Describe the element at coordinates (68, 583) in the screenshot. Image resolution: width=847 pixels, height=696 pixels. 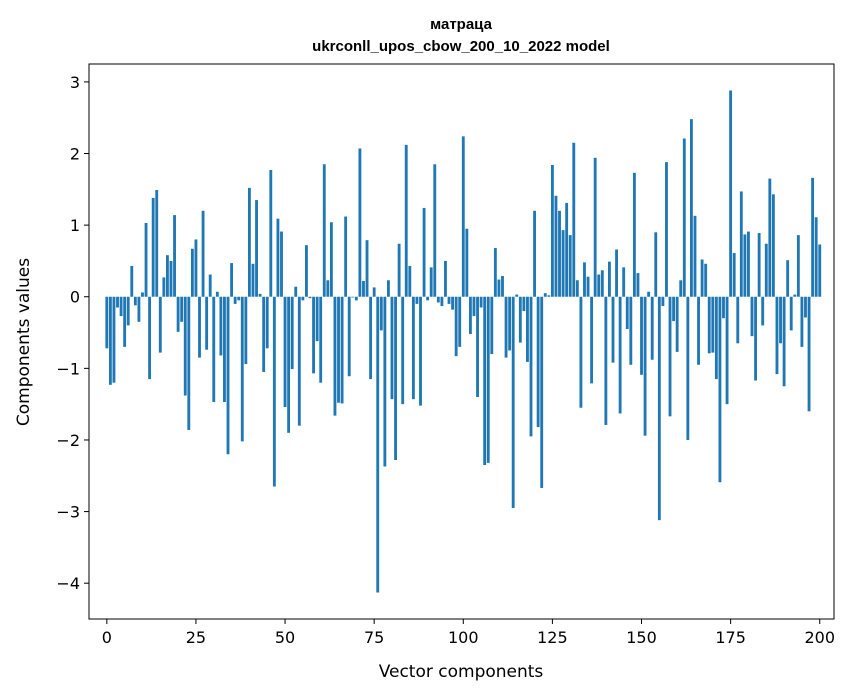
I see `y-tick-label: −4` at that location.